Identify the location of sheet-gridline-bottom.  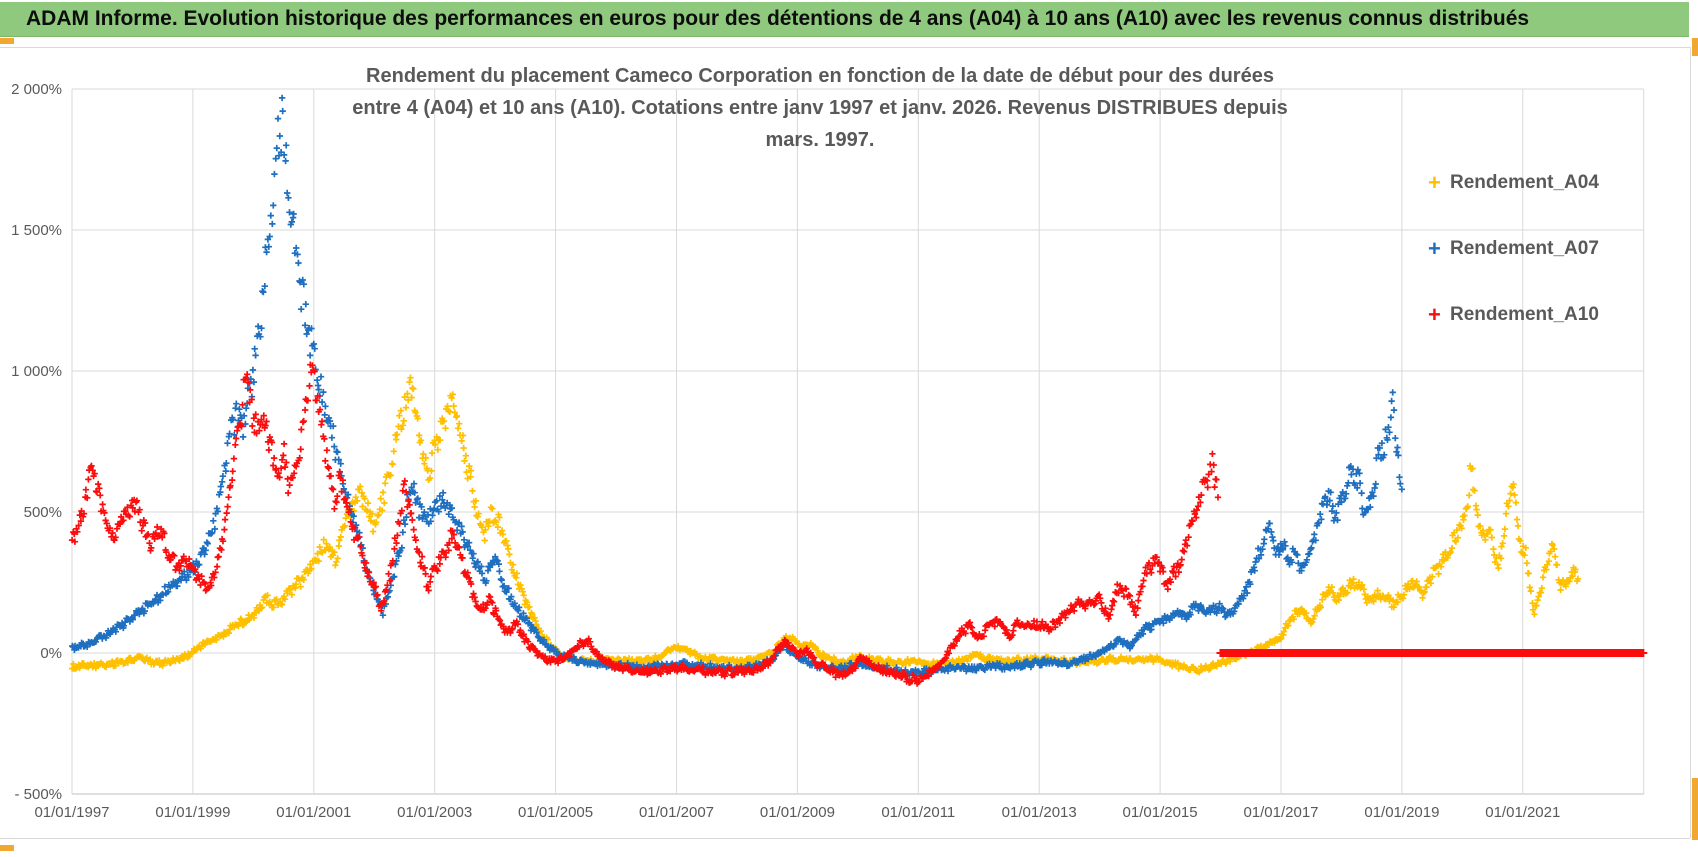
(845, 838).